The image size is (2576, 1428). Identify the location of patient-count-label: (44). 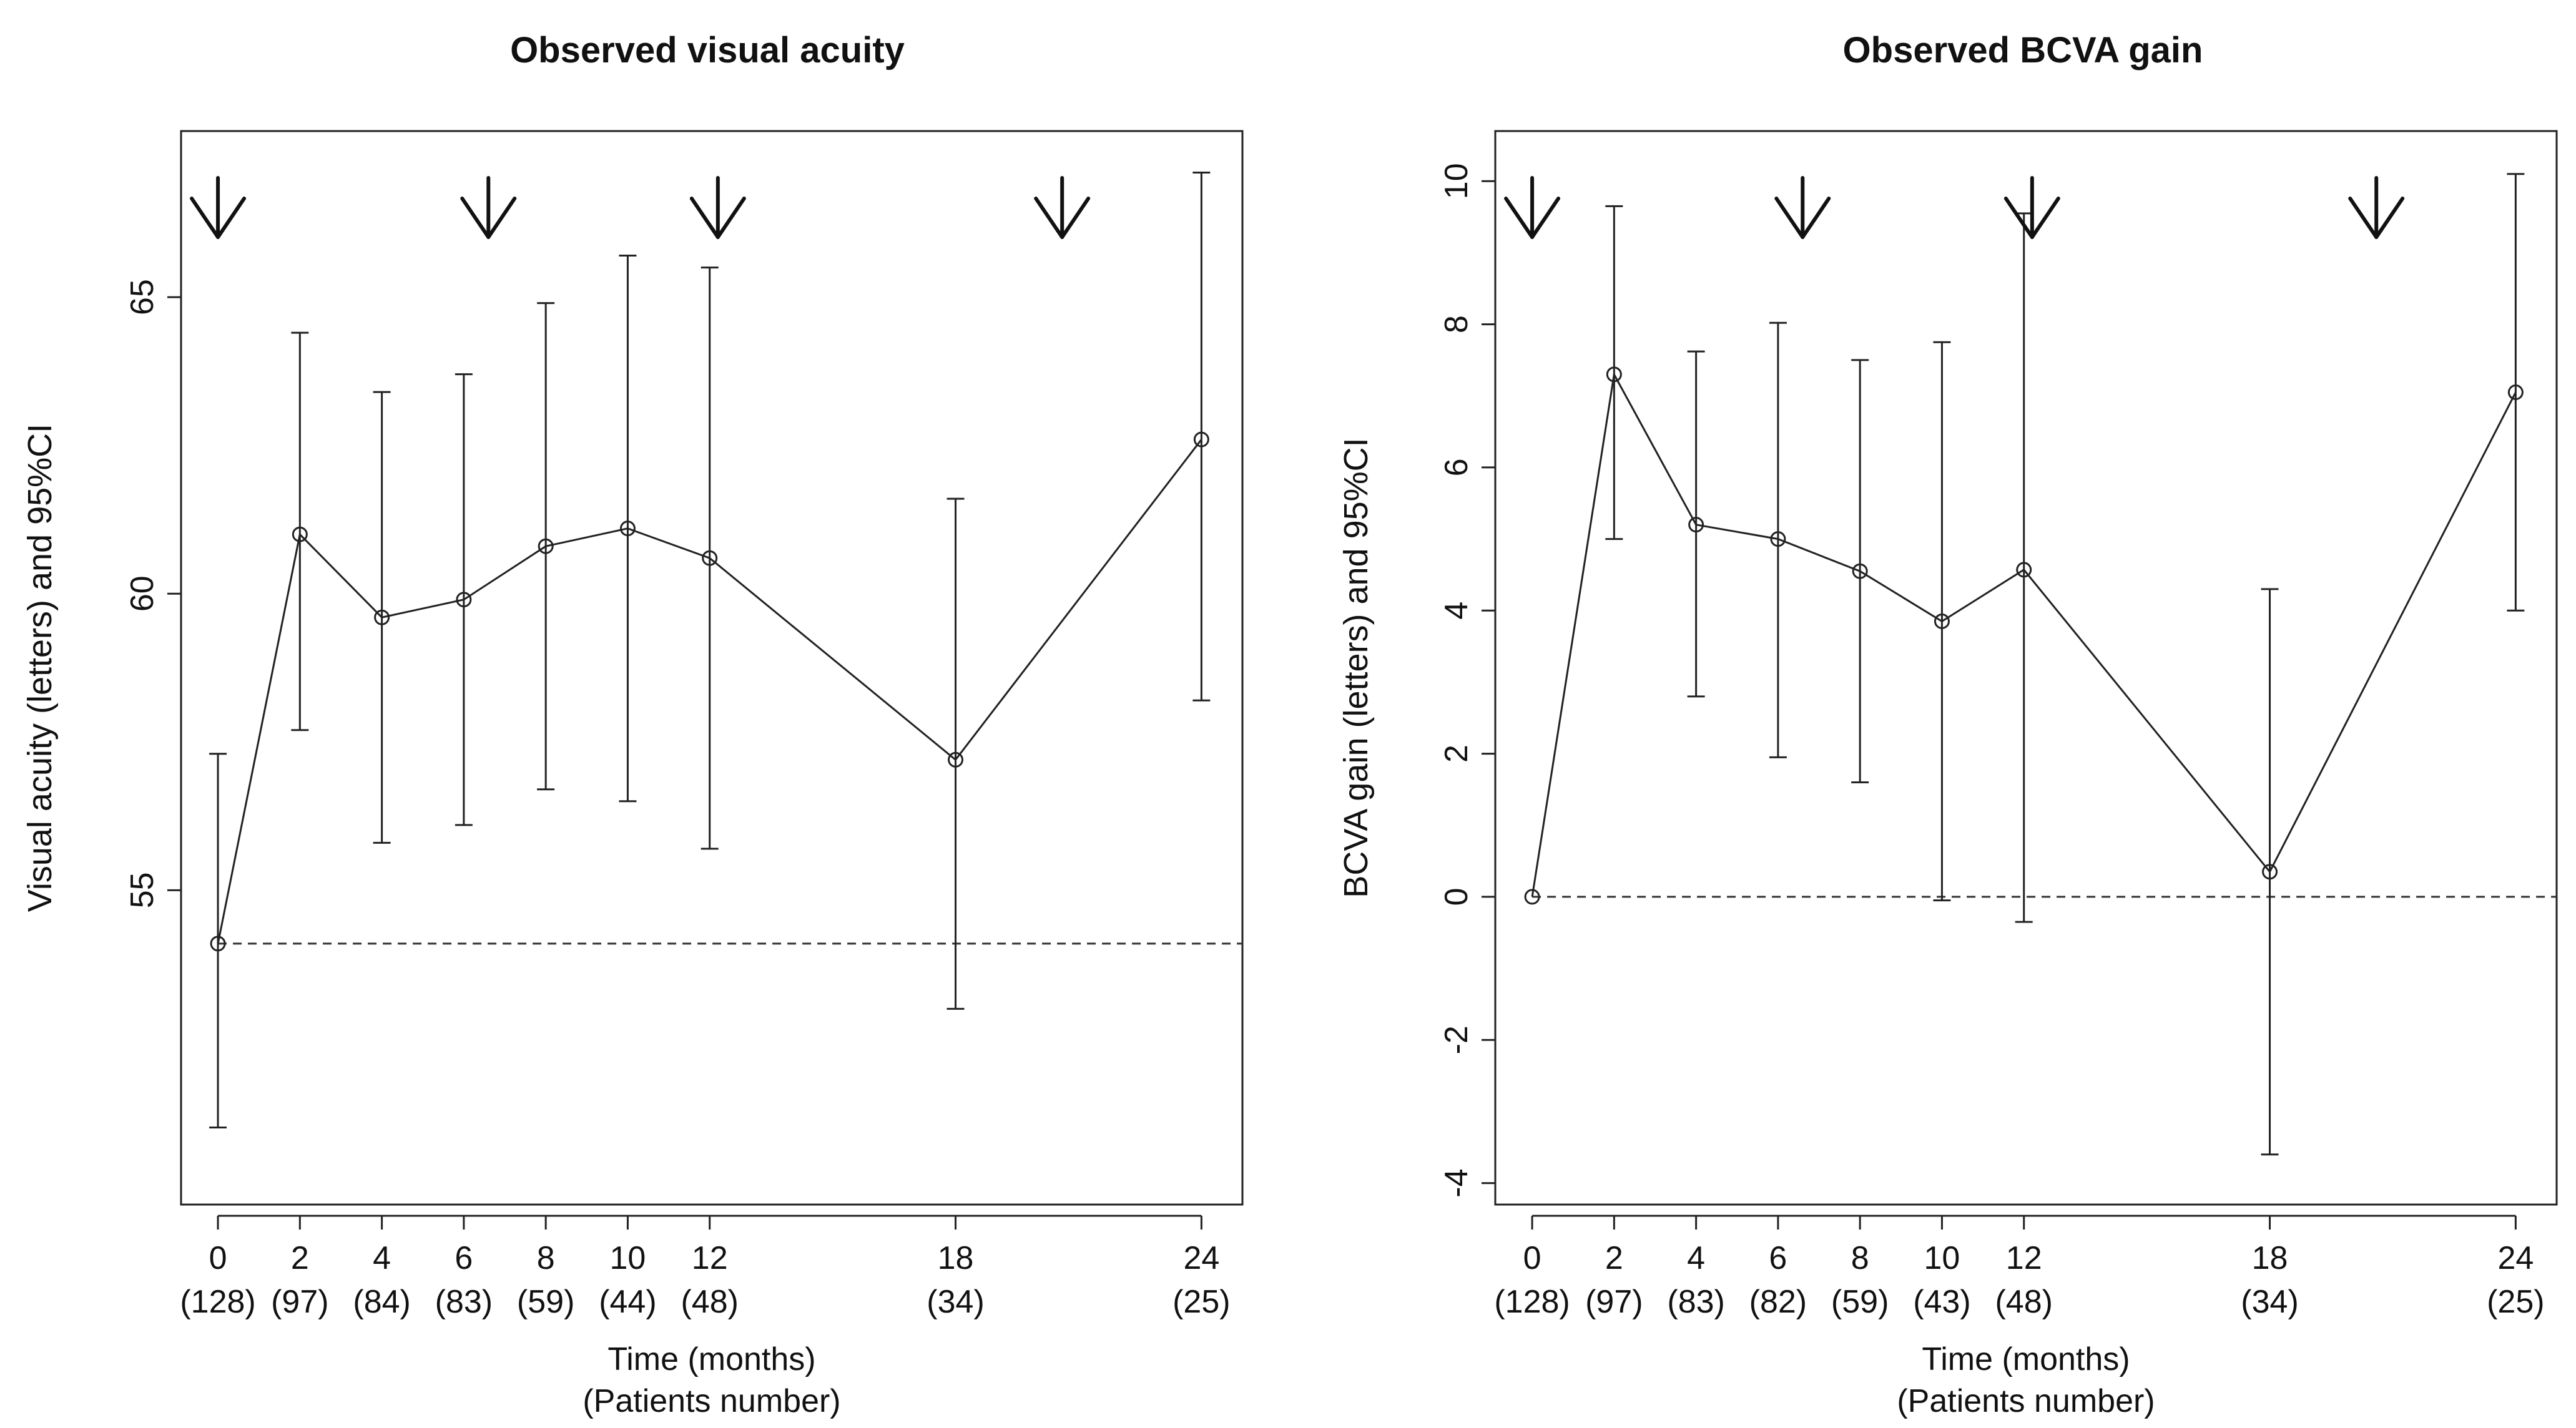
(627, 1302).